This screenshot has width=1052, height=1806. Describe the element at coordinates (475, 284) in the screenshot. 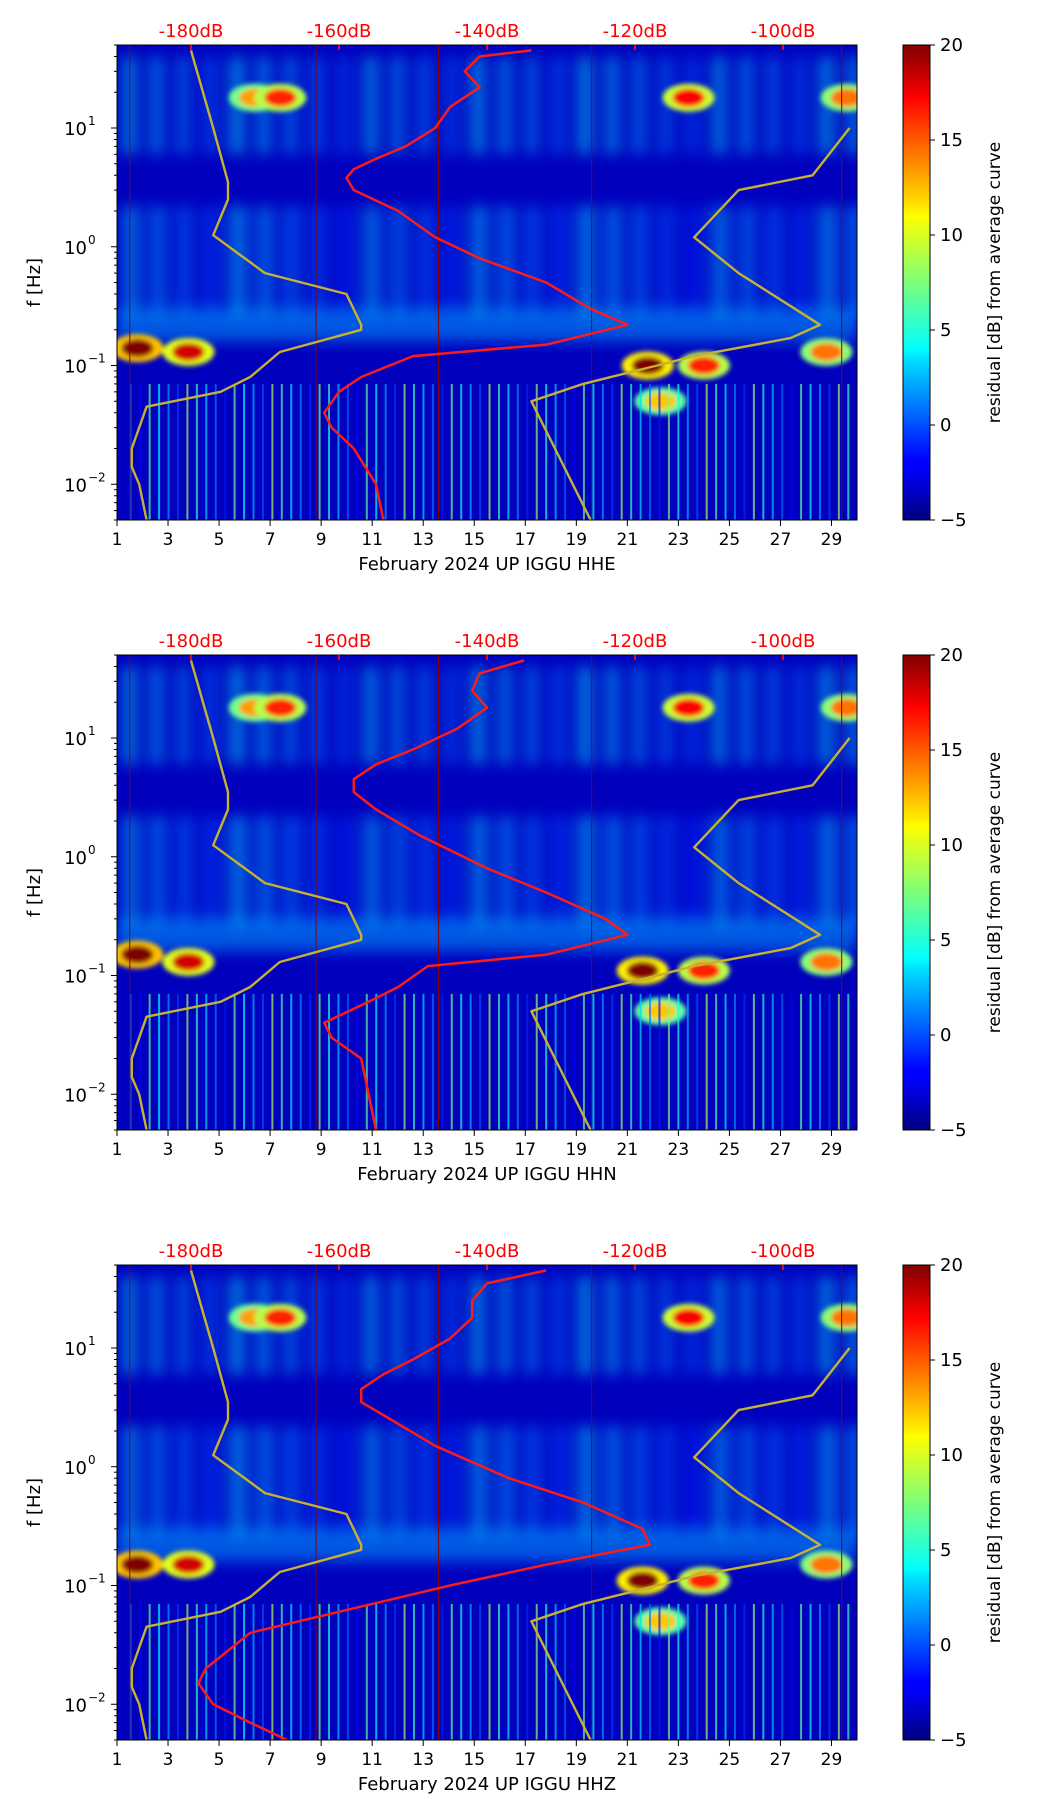

I see `average-curve-line` at that location.